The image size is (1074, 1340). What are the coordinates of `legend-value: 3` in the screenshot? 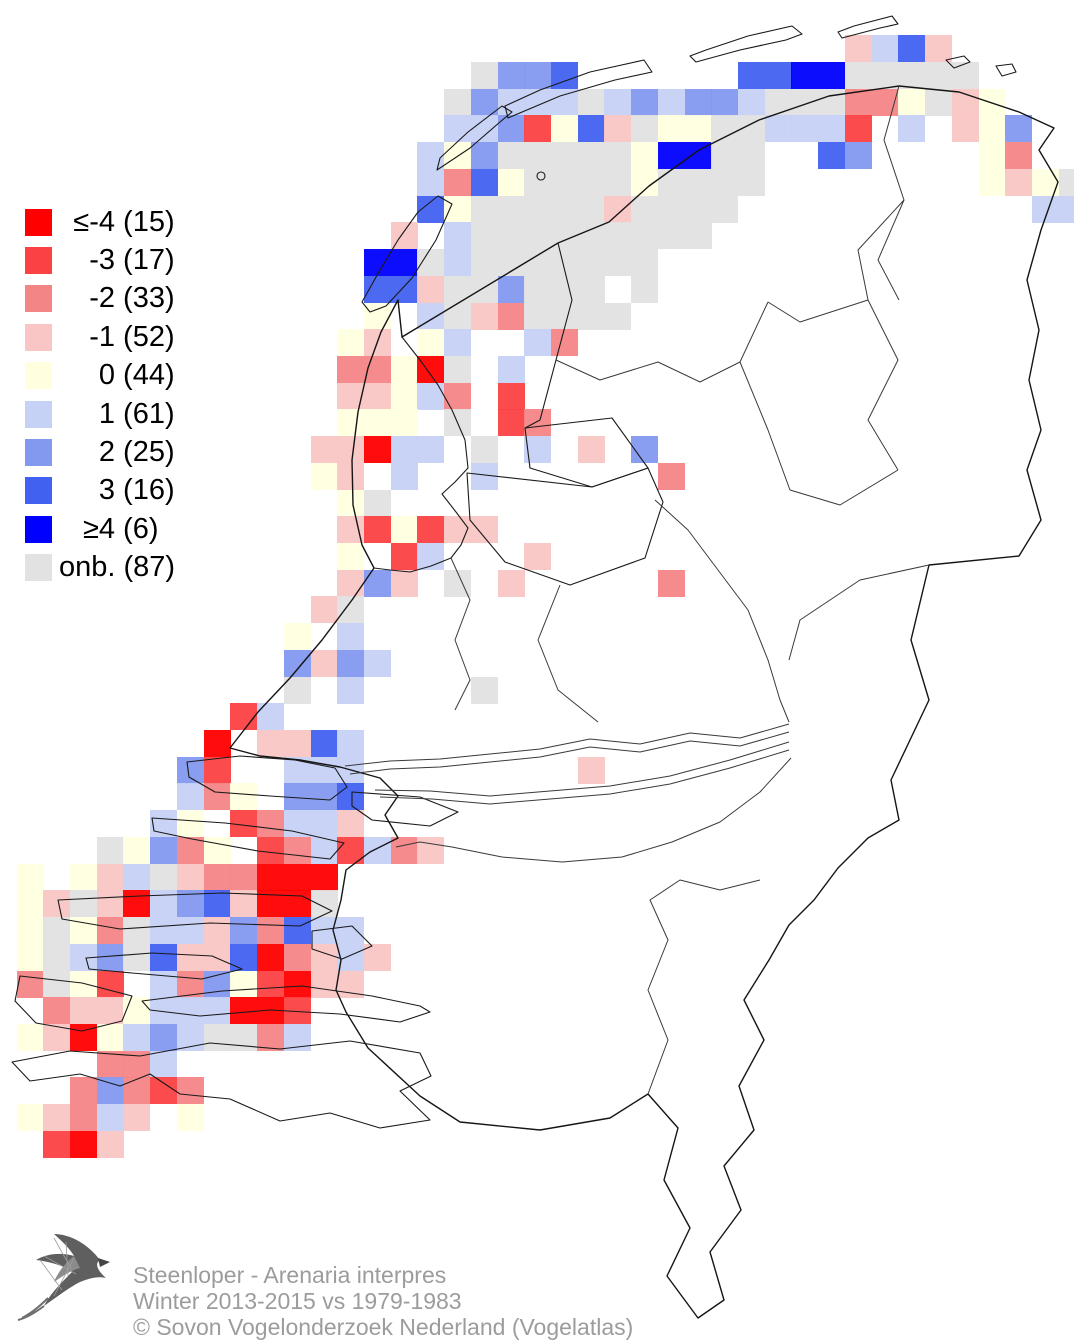 It's located at (106, 490).